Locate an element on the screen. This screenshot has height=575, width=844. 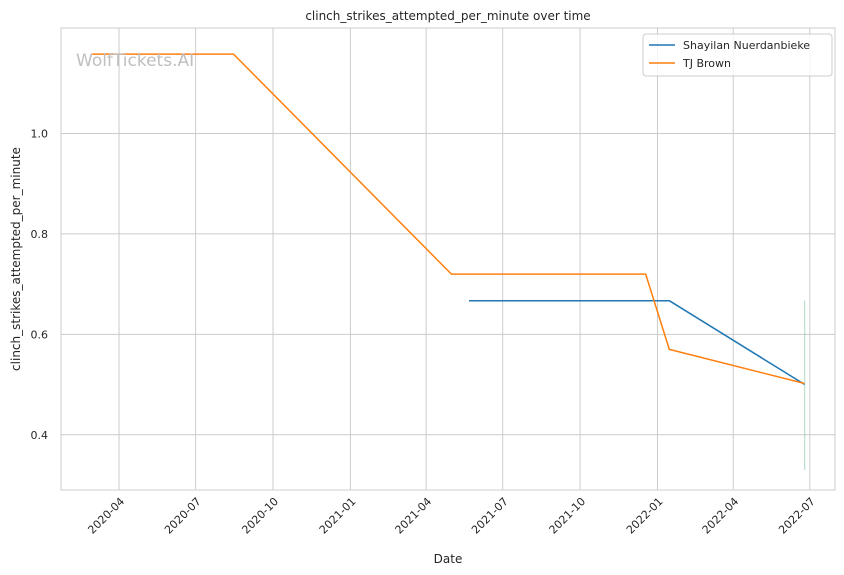
x-tick-label: 2021-01 is located at coordinates (338, 516).